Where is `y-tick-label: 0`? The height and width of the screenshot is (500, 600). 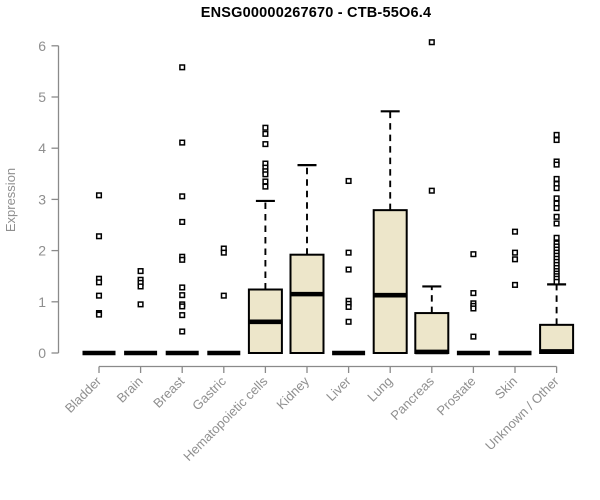 y-tick-label: 0 is located at coordinates (42, 353).